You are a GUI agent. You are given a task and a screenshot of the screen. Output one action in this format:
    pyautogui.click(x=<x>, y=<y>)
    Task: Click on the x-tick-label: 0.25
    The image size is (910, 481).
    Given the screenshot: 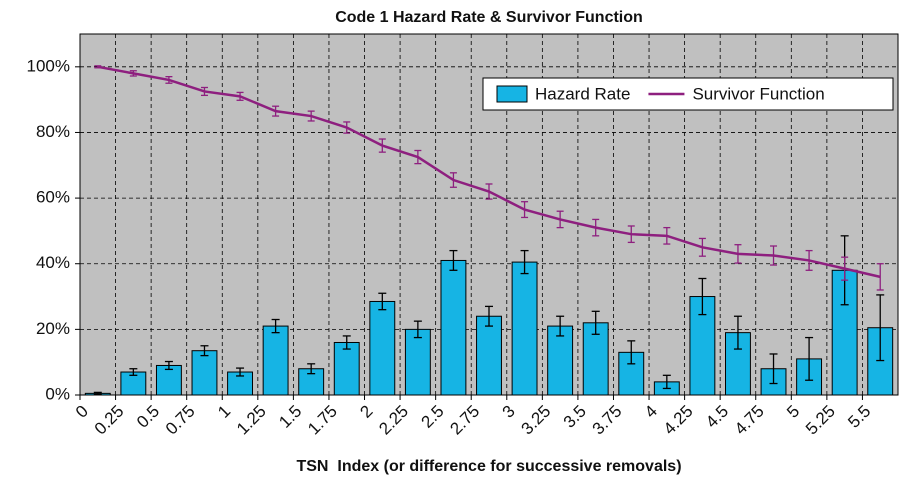 What is the action you would take?
    pyautogui.click(x=109, y=420)
    